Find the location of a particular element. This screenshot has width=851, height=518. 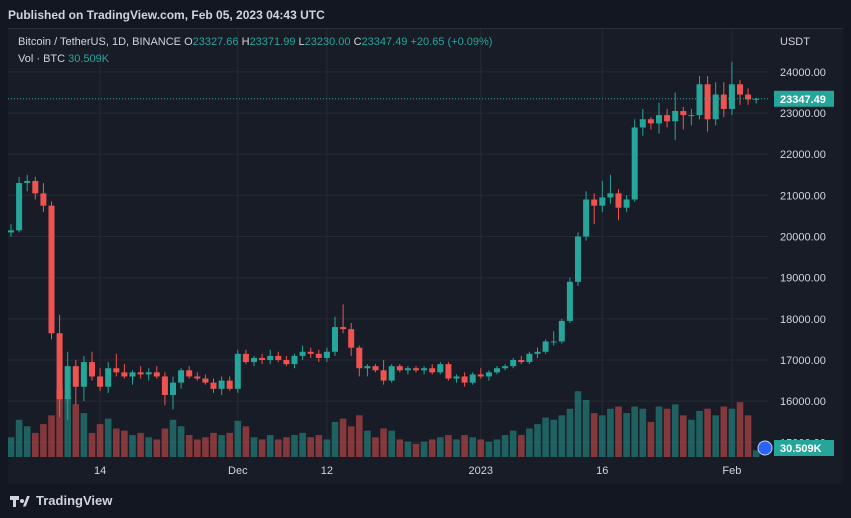

x-tick-label: Feb is located at coordinates (731, 471).